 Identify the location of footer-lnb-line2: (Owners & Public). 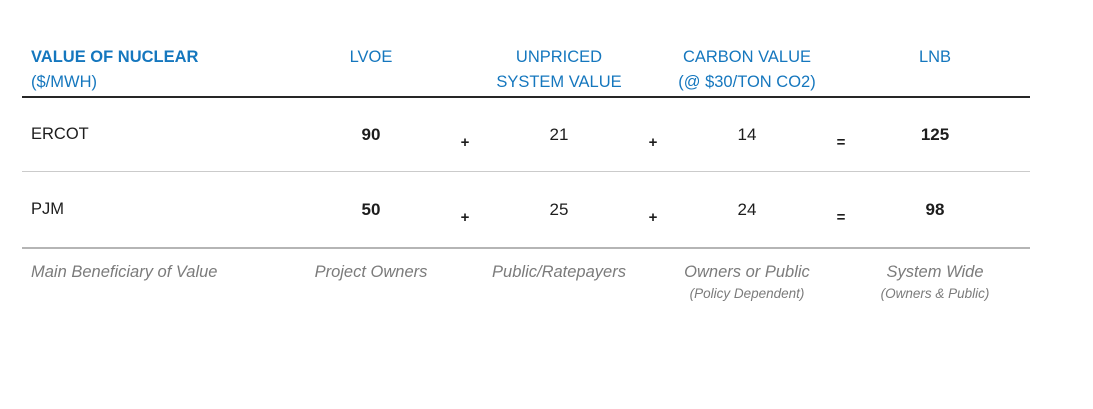
(935, 293).